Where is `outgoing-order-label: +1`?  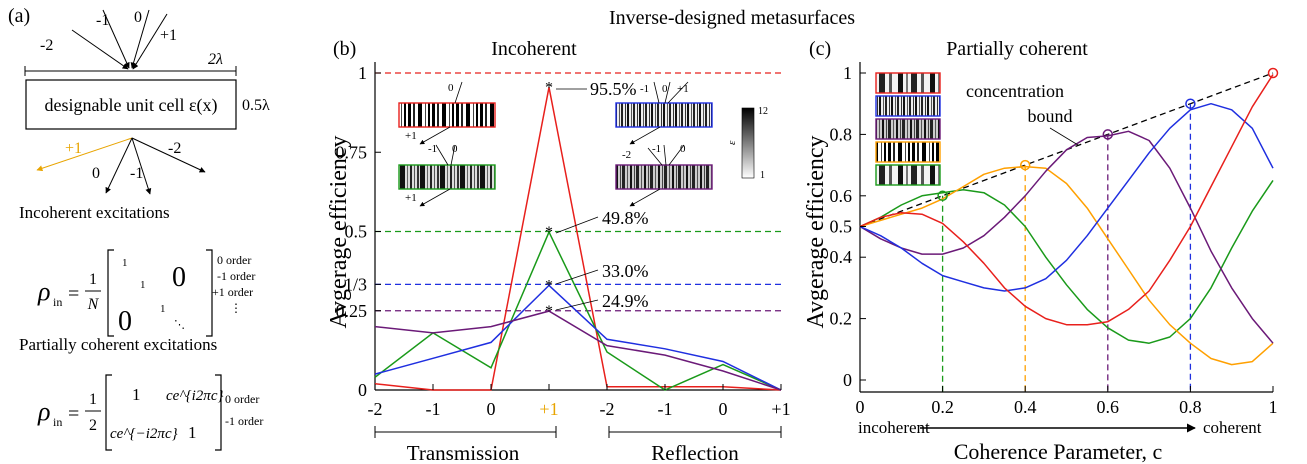 outgoing-order-label: +1 is located at coordinates (73, 148).